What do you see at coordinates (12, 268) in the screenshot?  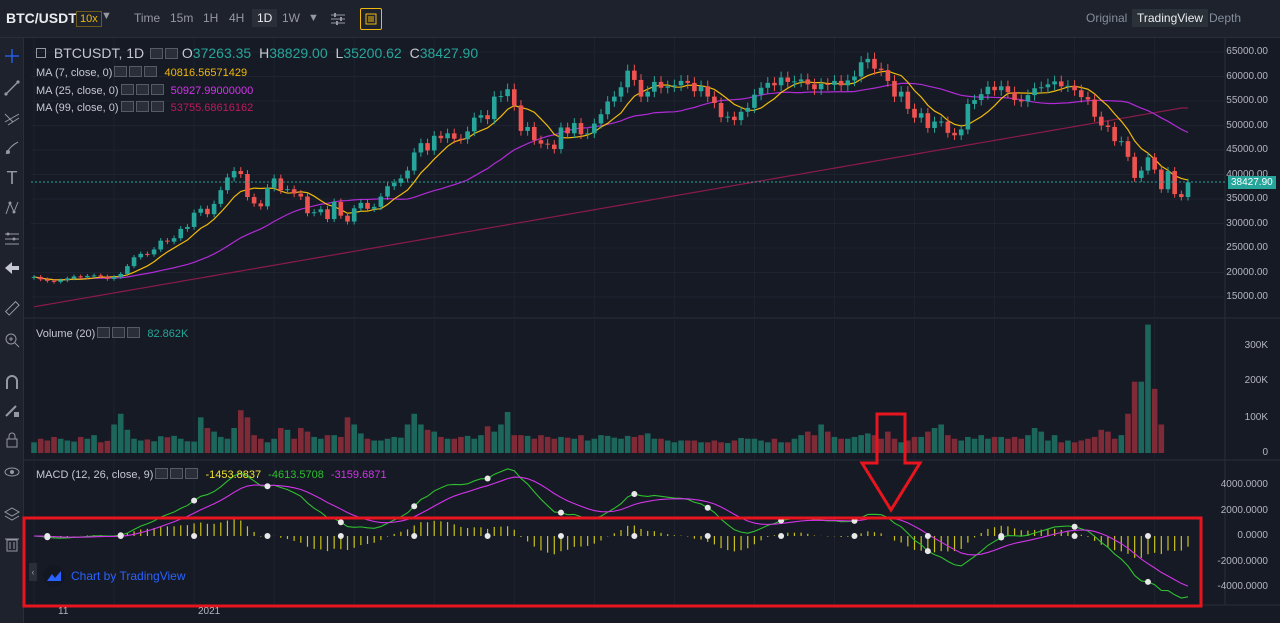 I see `back-arrow-icon` at bounding box center [12, 268].